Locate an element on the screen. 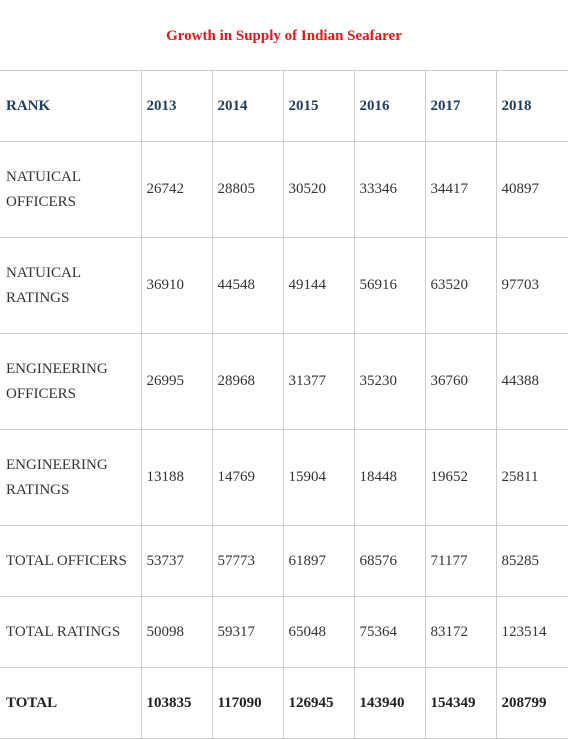  cell: 56916 is located at coordinates (390, 285).